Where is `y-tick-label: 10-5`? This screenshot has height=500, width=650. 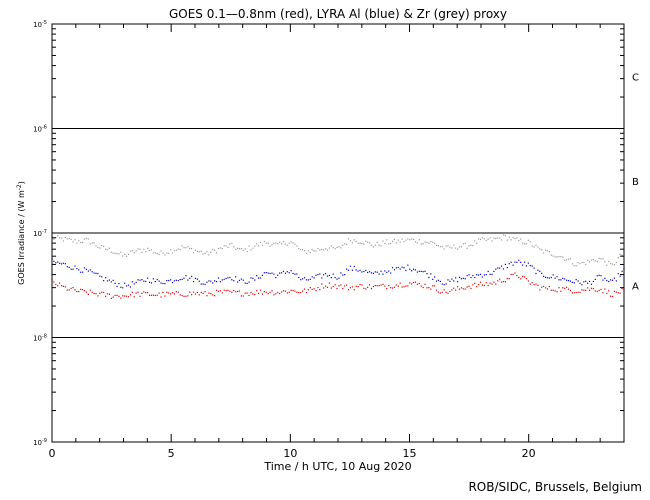
y-tick-label: 10-5 is located at coordinates (40, 24).